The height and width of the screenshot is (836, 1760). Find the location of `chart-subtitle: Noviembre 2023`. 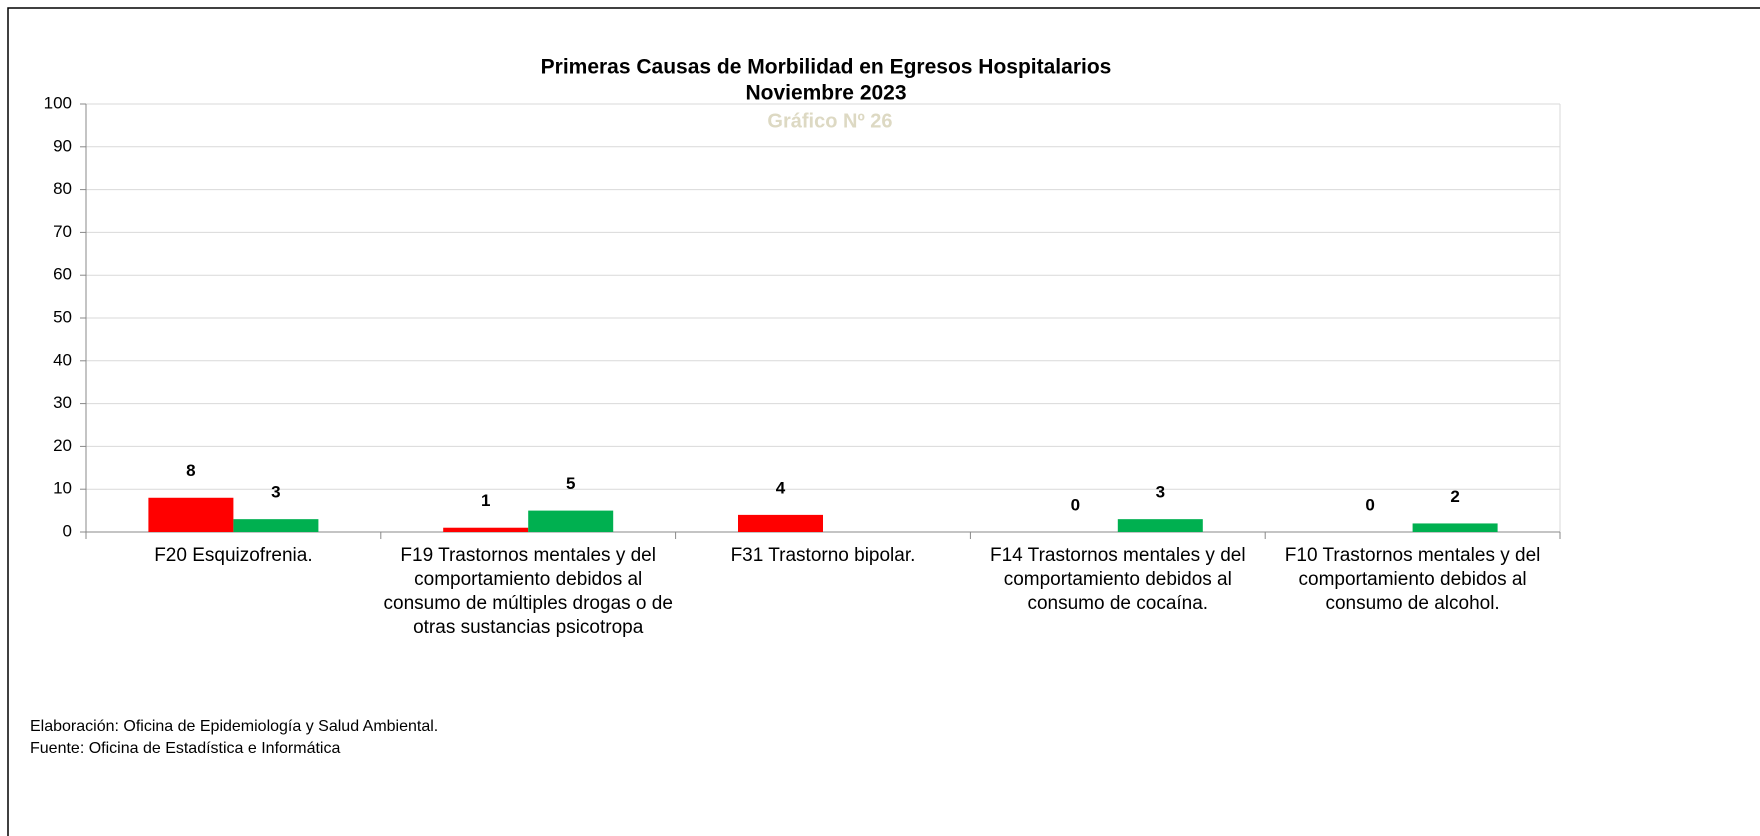

chart-subtitle: Noviembre 2023 is located at coordinates (825, 93).